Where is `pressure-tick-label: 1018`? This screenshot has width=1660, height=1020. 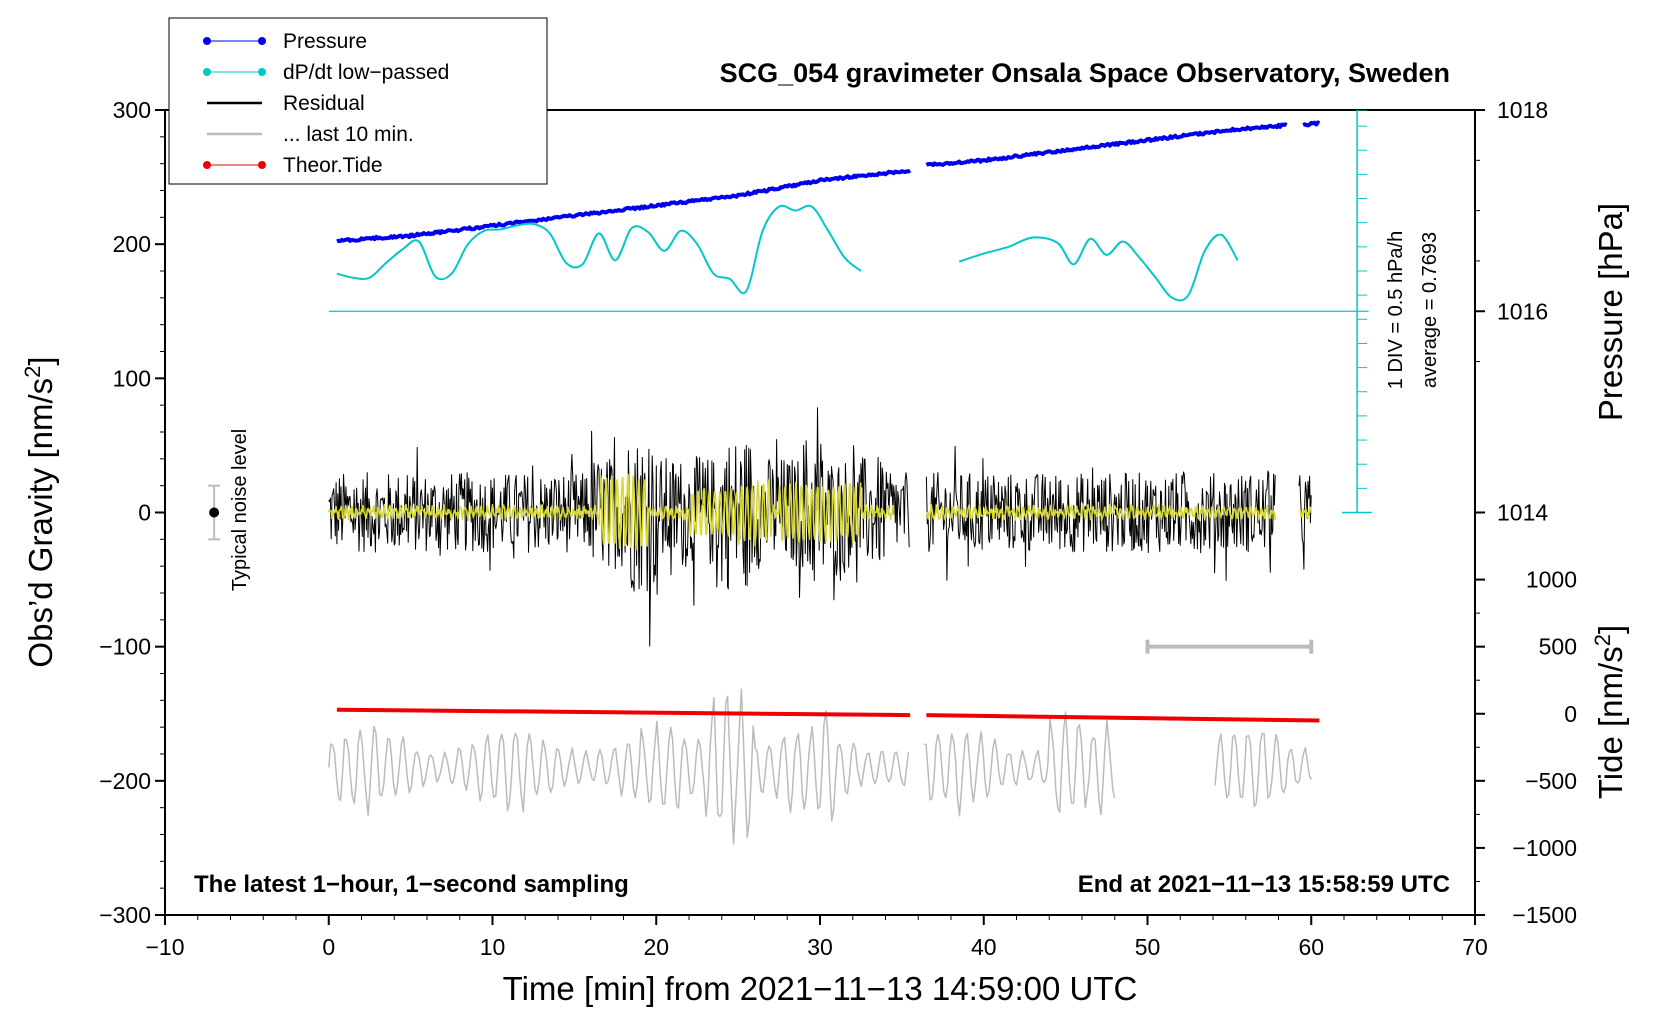
pressure-tick-label: 1018 is located at coordinates (1522, 110).